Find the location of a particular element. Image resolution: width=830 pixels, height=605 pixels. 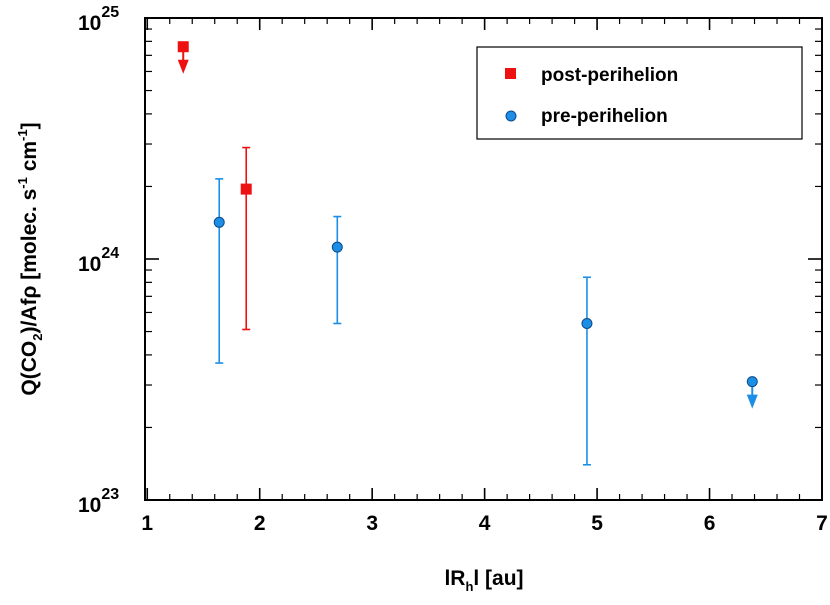

x-tick-label: 4 is located at coordinates (485, 523).